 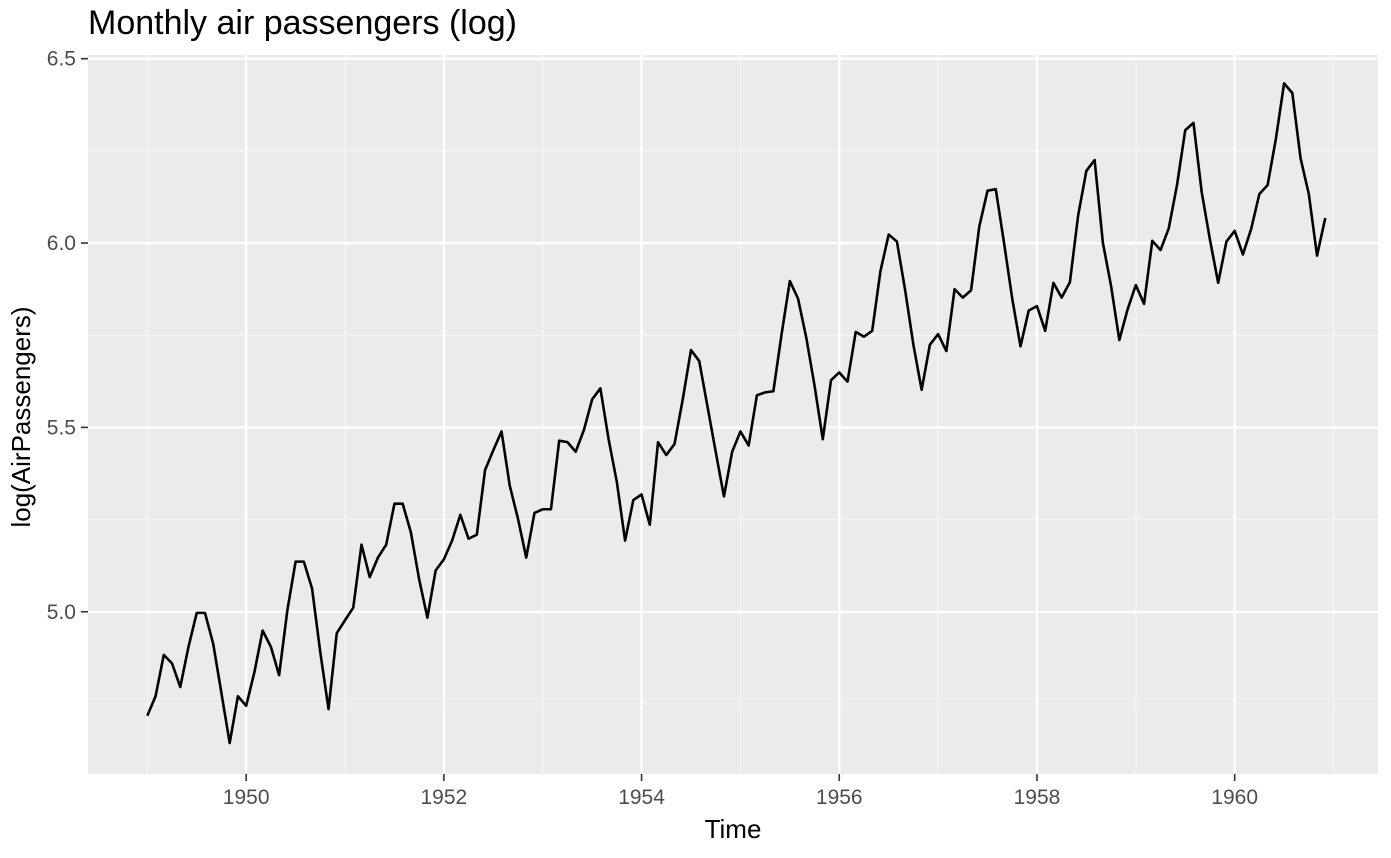 I want to click on x-axis-label: Time, so click(x=733, y=829).